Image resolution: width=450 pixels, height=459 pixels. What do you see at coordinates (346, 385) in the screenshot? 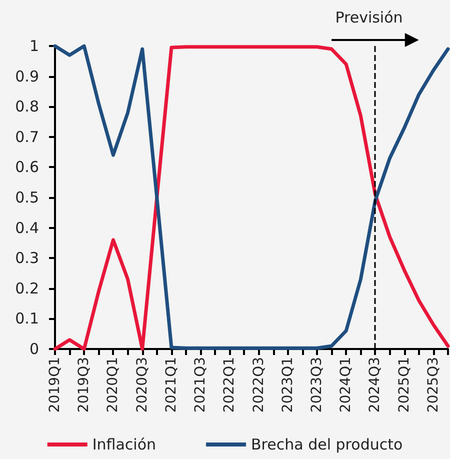
I see `x-tick-label: 2024Q1` at bounding box center [346, 385].